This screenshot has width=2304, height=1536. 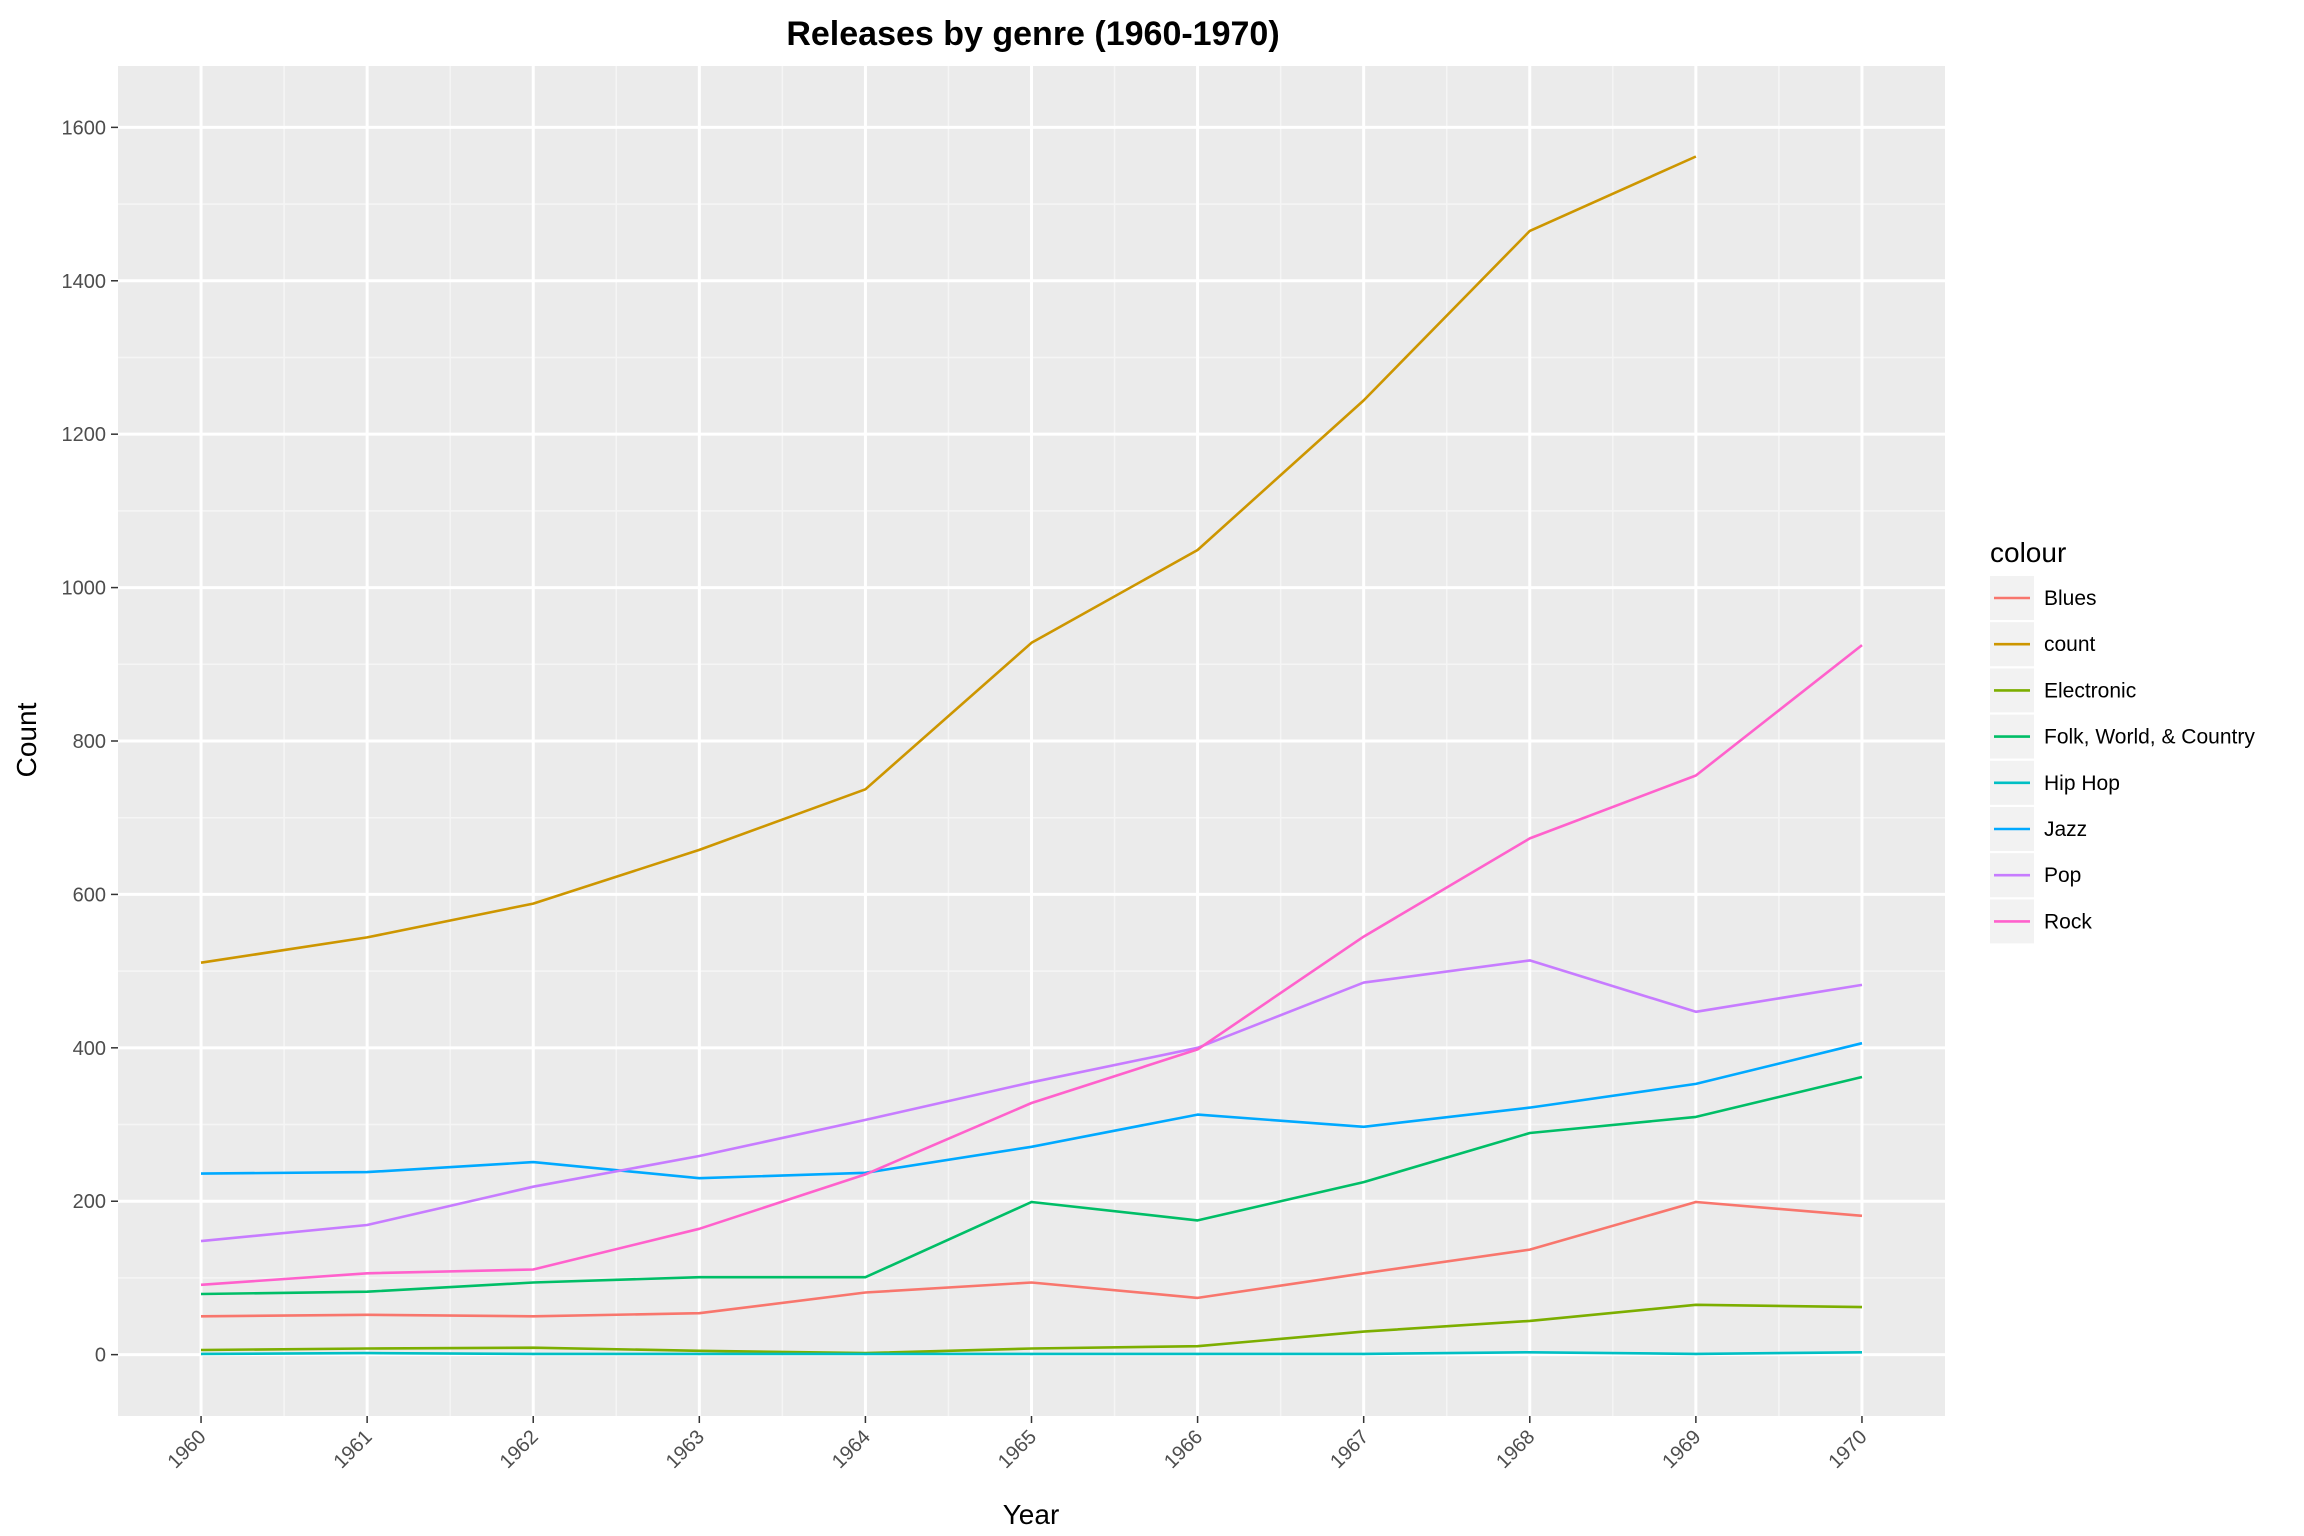 What do you see at coordinates (1031, 1329) in the screenshot?
I see `series-line-electronic` at bounding box center [1031, 1329].